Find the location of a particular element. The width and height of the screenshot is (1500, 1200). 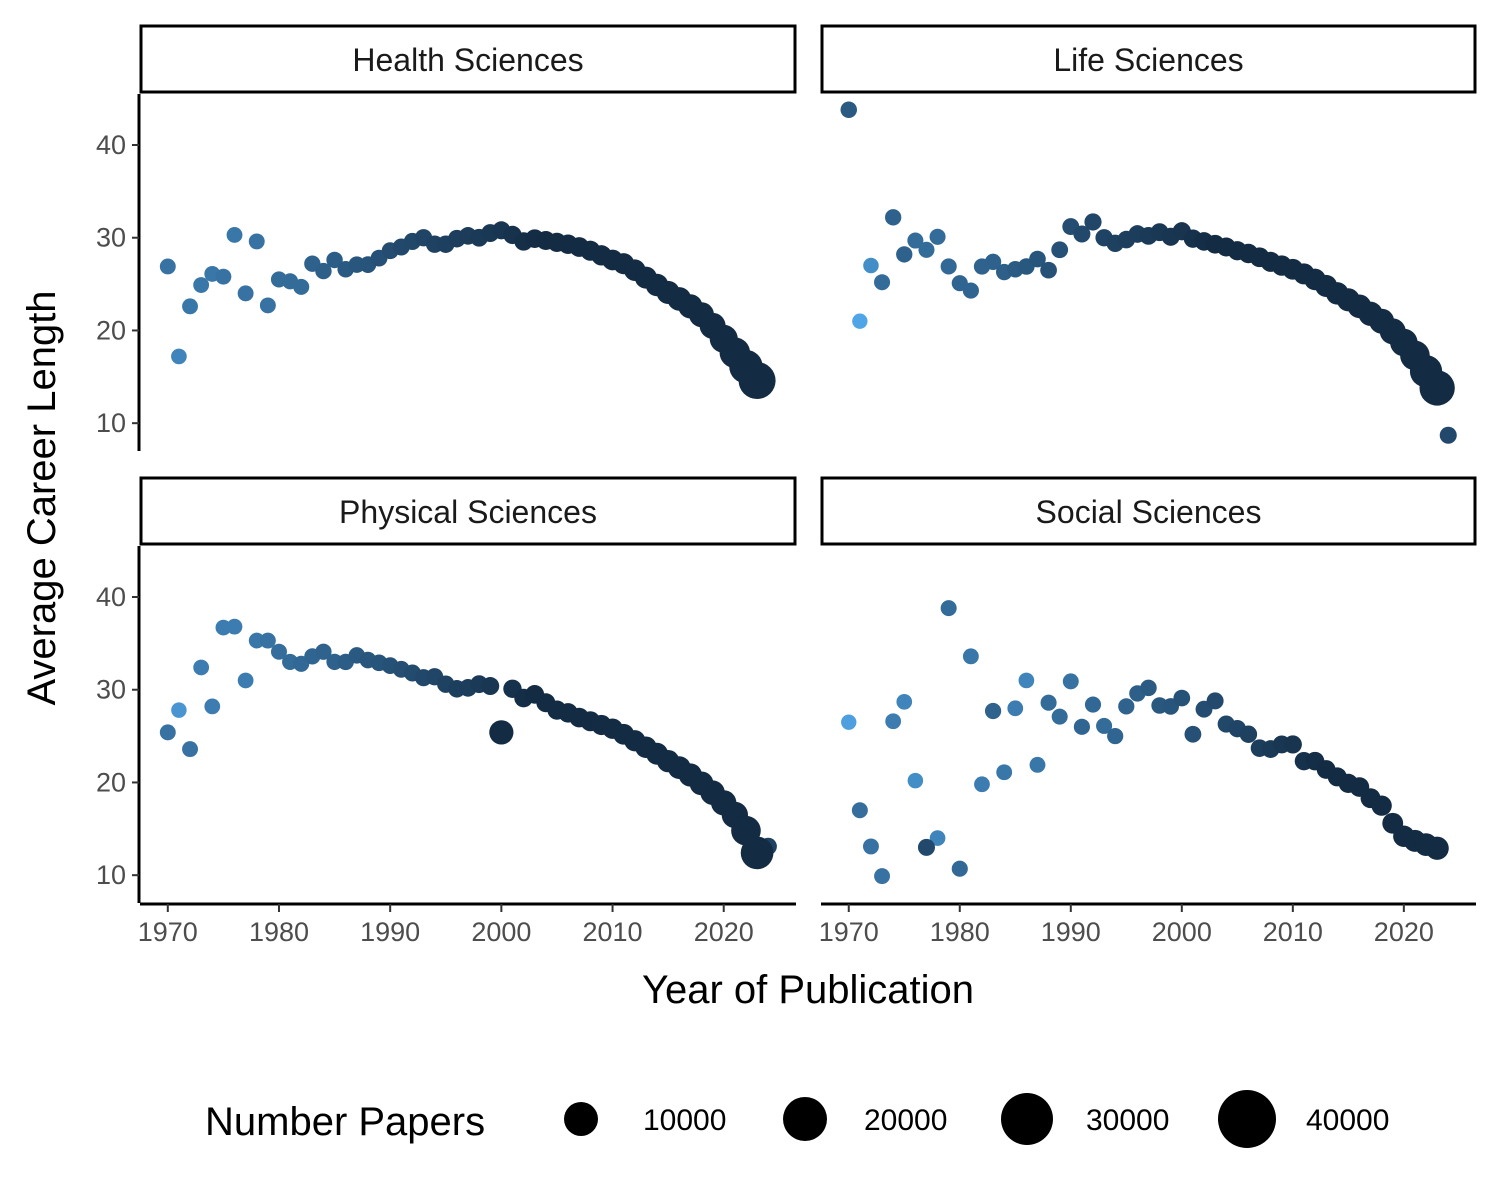

data-point-life-sciences-1988 is located at coordinates (1048, 270).